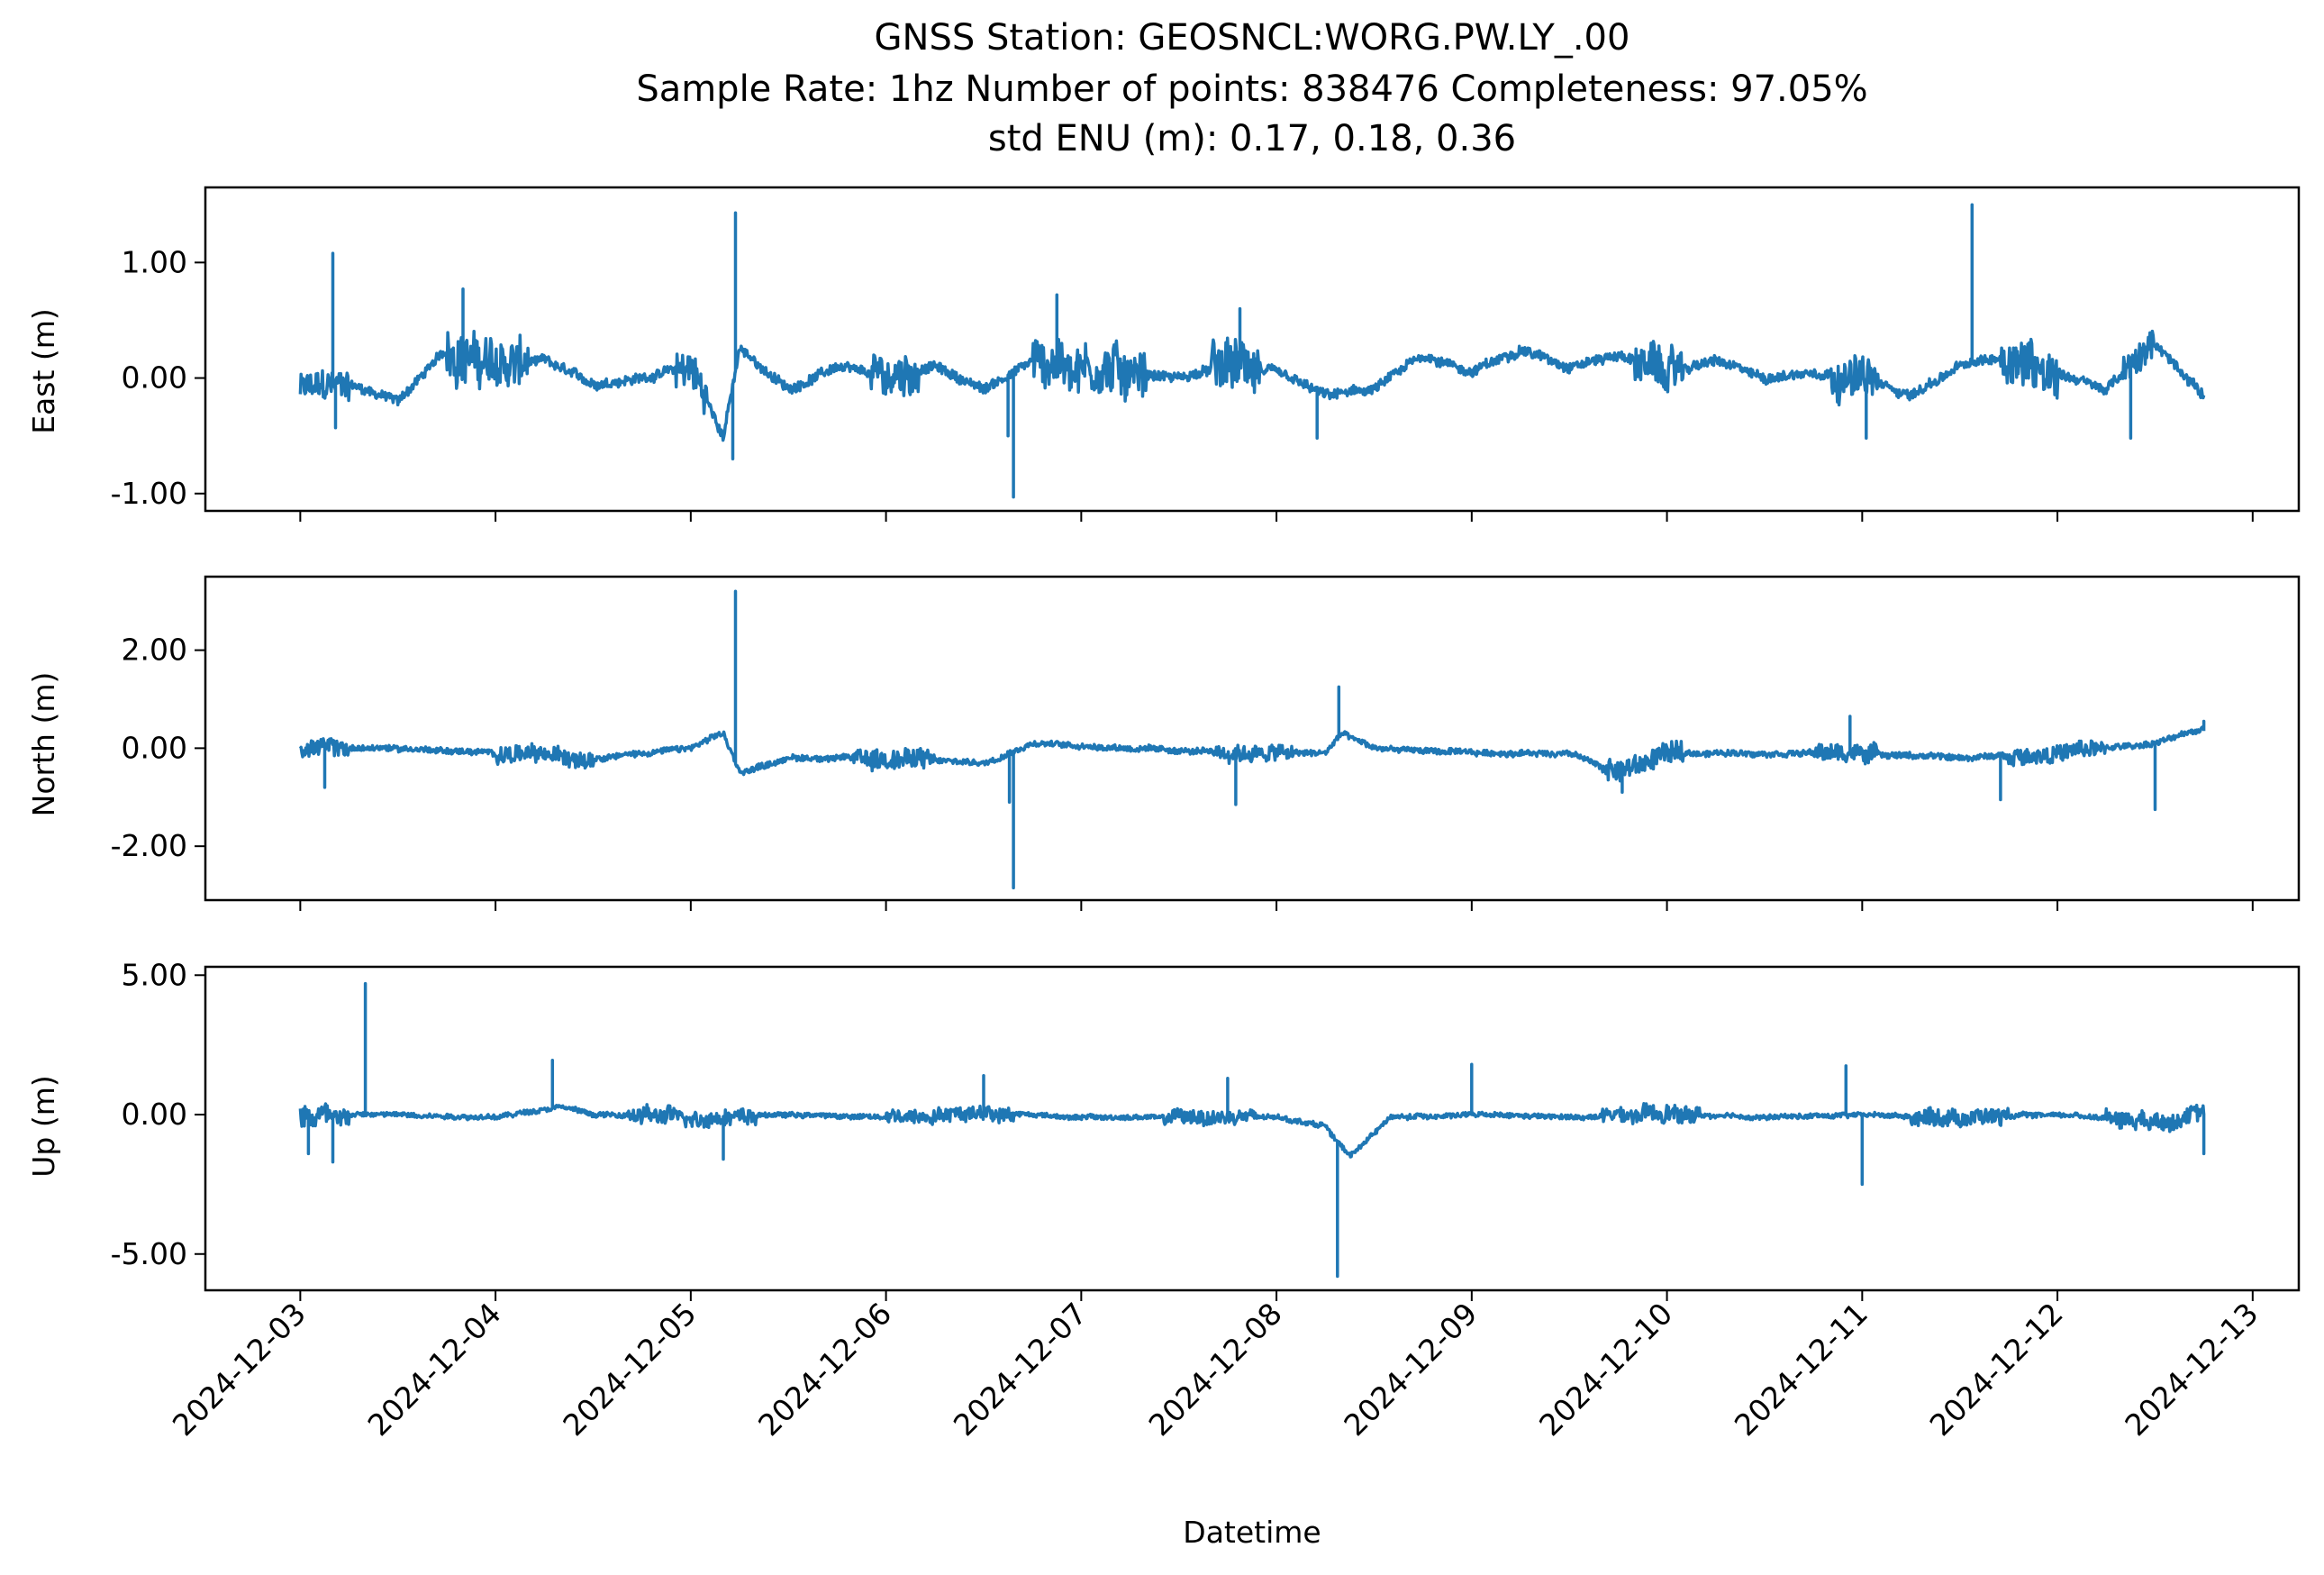 The width and height of the screenshot is (2324, 1575). What do you see at coordinates (1252, 1532) in the screenshot?
I see `x-axis-label: Datetime` at bounding box center [1252, 1532].